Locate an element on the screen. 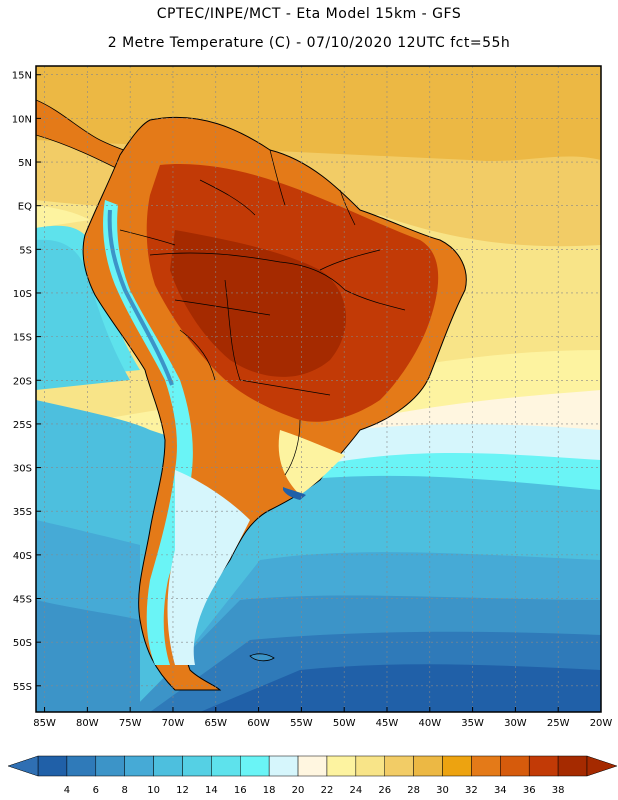 Image resolution: width=618 pixels, height=800 pixels. lat-tick-label: 35S is located at coordinates (22, 512).